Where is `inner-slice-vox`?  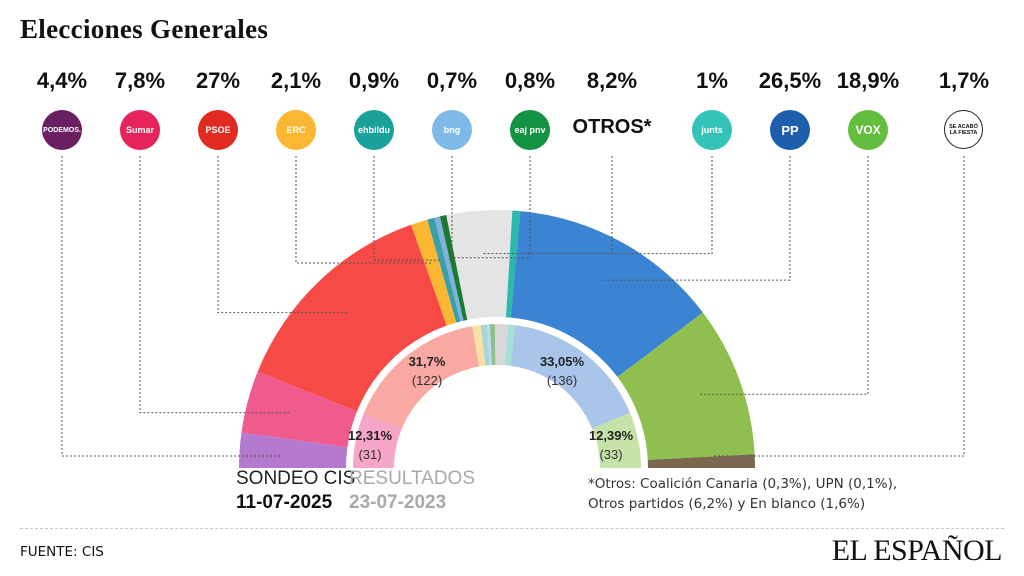 inner-slice-vox is located at coordinates (618, 439).